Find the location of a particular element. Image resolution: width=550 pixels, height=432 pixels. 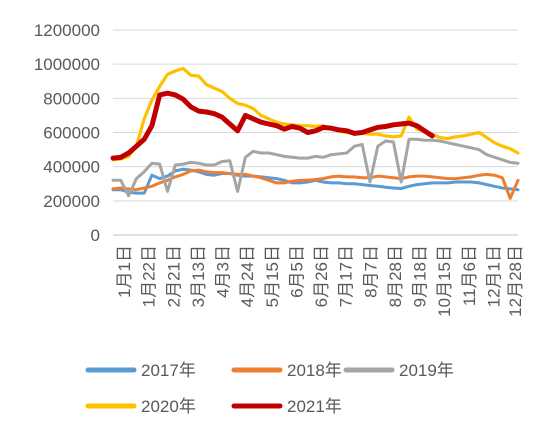

y-tick-label: 200000 is located at coordinates (71, 201).